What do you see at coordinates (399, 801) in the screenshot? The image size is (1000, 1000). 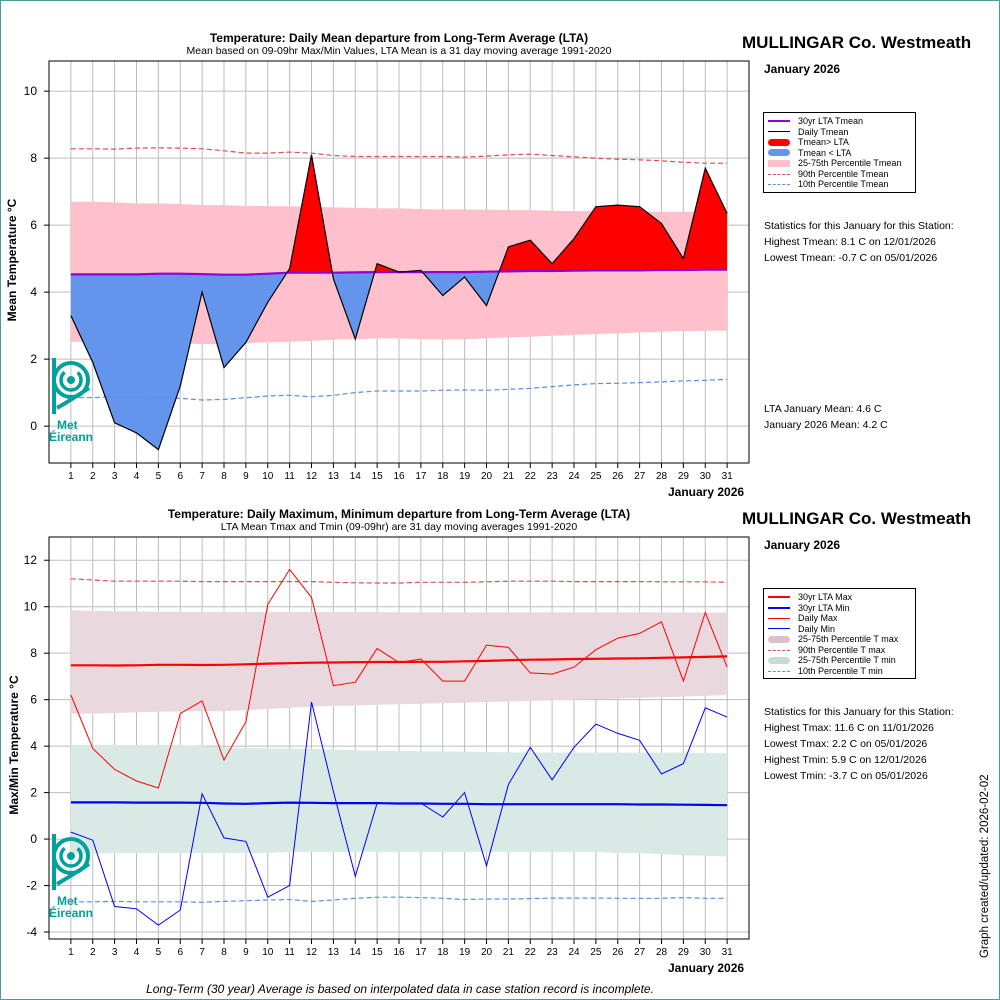 I see `percentile-band-tmin` at bounding box center [399, 801].